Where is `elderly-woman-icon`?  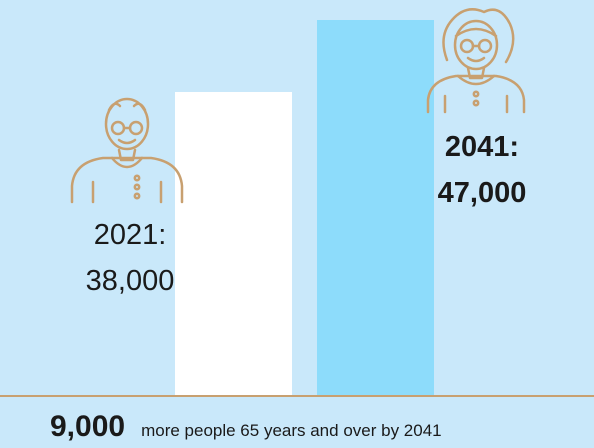 elderly-woman-icon is located at coordinates (476, 61).